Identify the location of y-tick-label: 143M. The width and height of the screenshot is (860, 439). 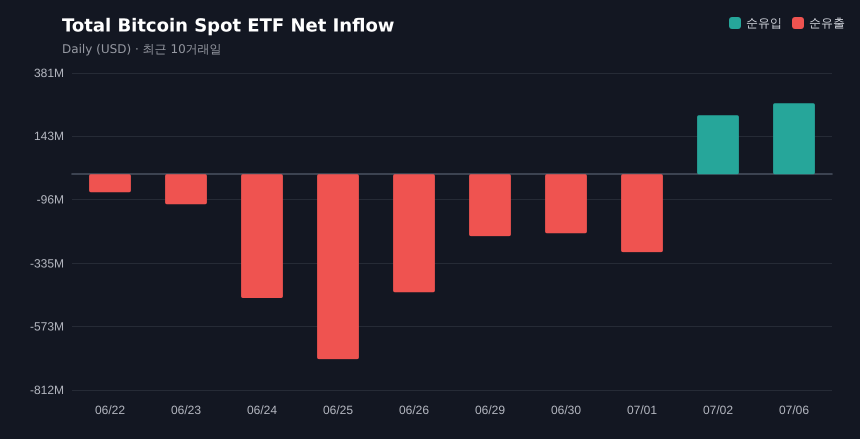
(49, 136).